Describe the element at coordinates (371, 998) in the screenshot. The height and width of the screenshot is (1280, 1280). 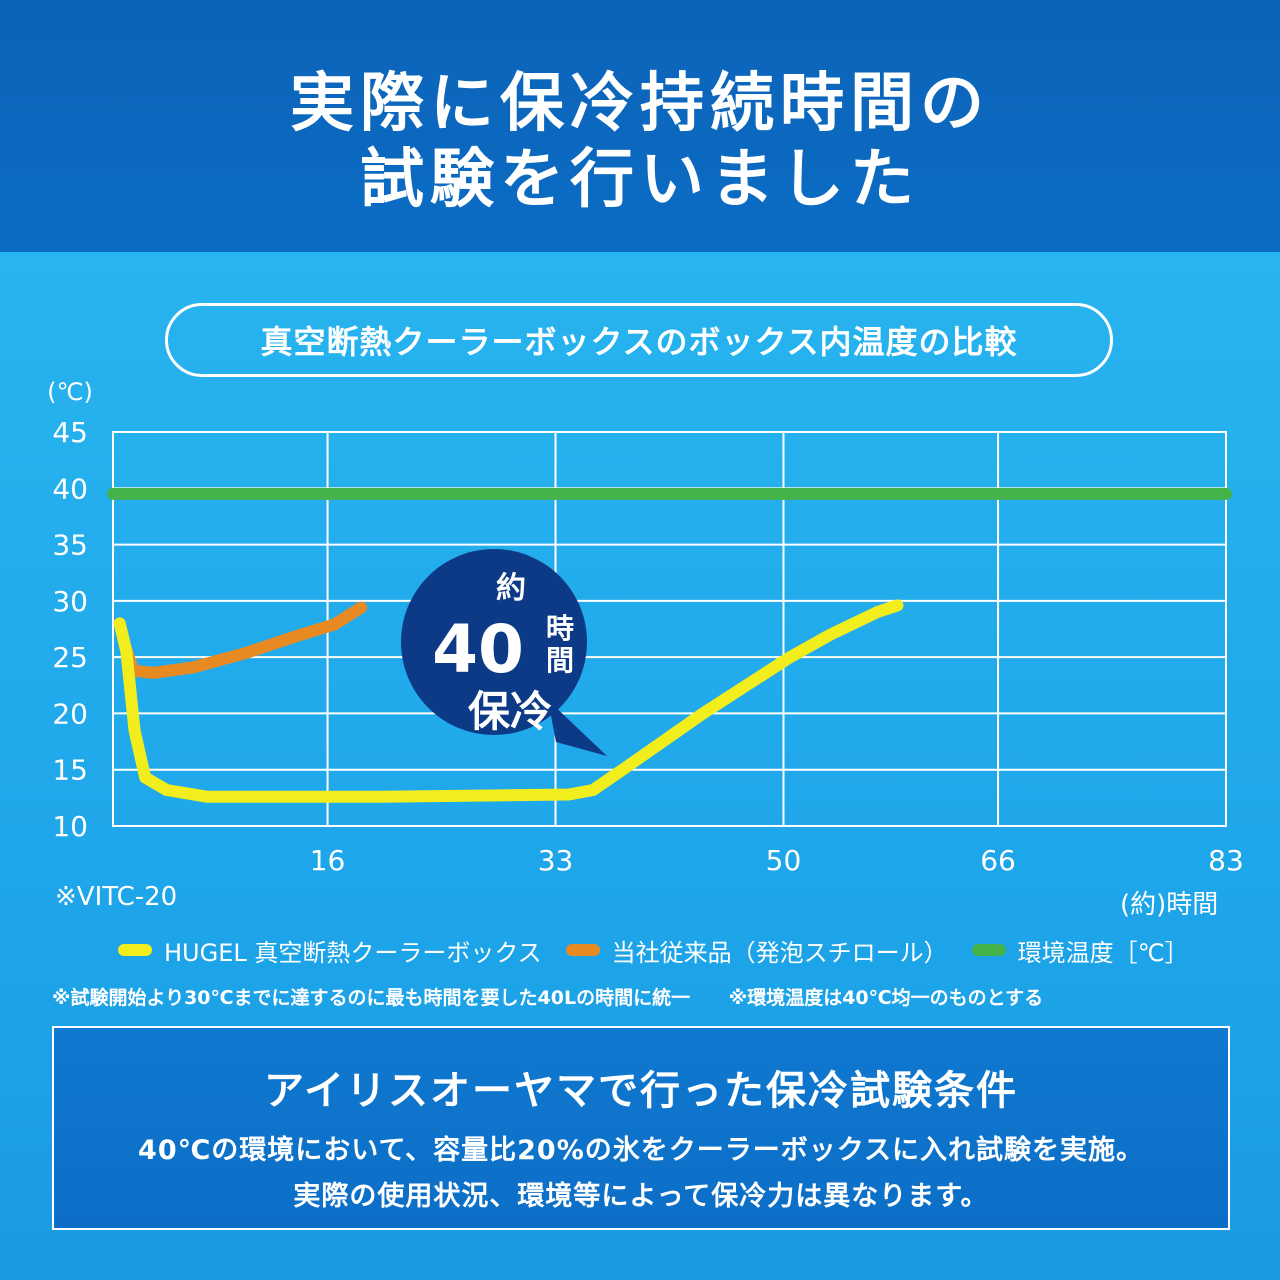
I see `note-time-basis: ※試験開始より30℃までに達するのに最も時間を要した40Lの時間に統一` at that location.